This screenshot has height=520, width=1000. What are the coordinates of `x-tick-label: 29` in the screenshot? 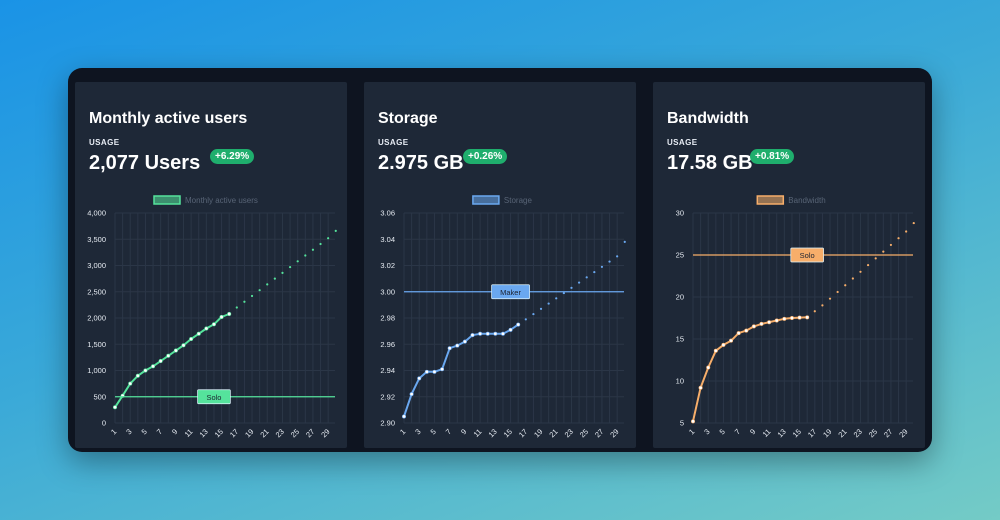 It's located at (903, 433).